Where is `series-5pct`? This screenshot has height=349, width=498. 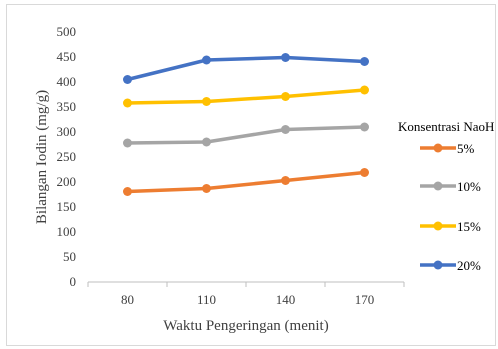
series-5pct is located at coordinates (246, 182).